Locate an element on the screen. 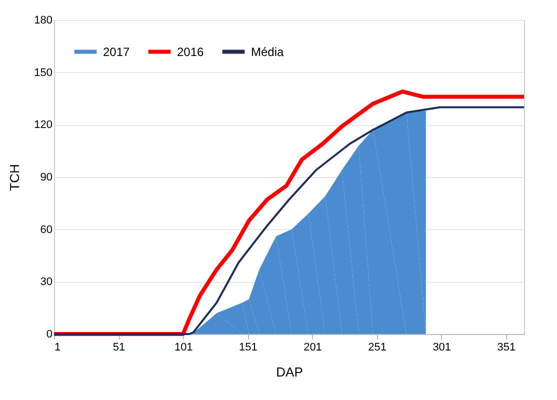 This screenshot has width=557, height=400. legend-label: 2017 is located at coordinates (116, 51).